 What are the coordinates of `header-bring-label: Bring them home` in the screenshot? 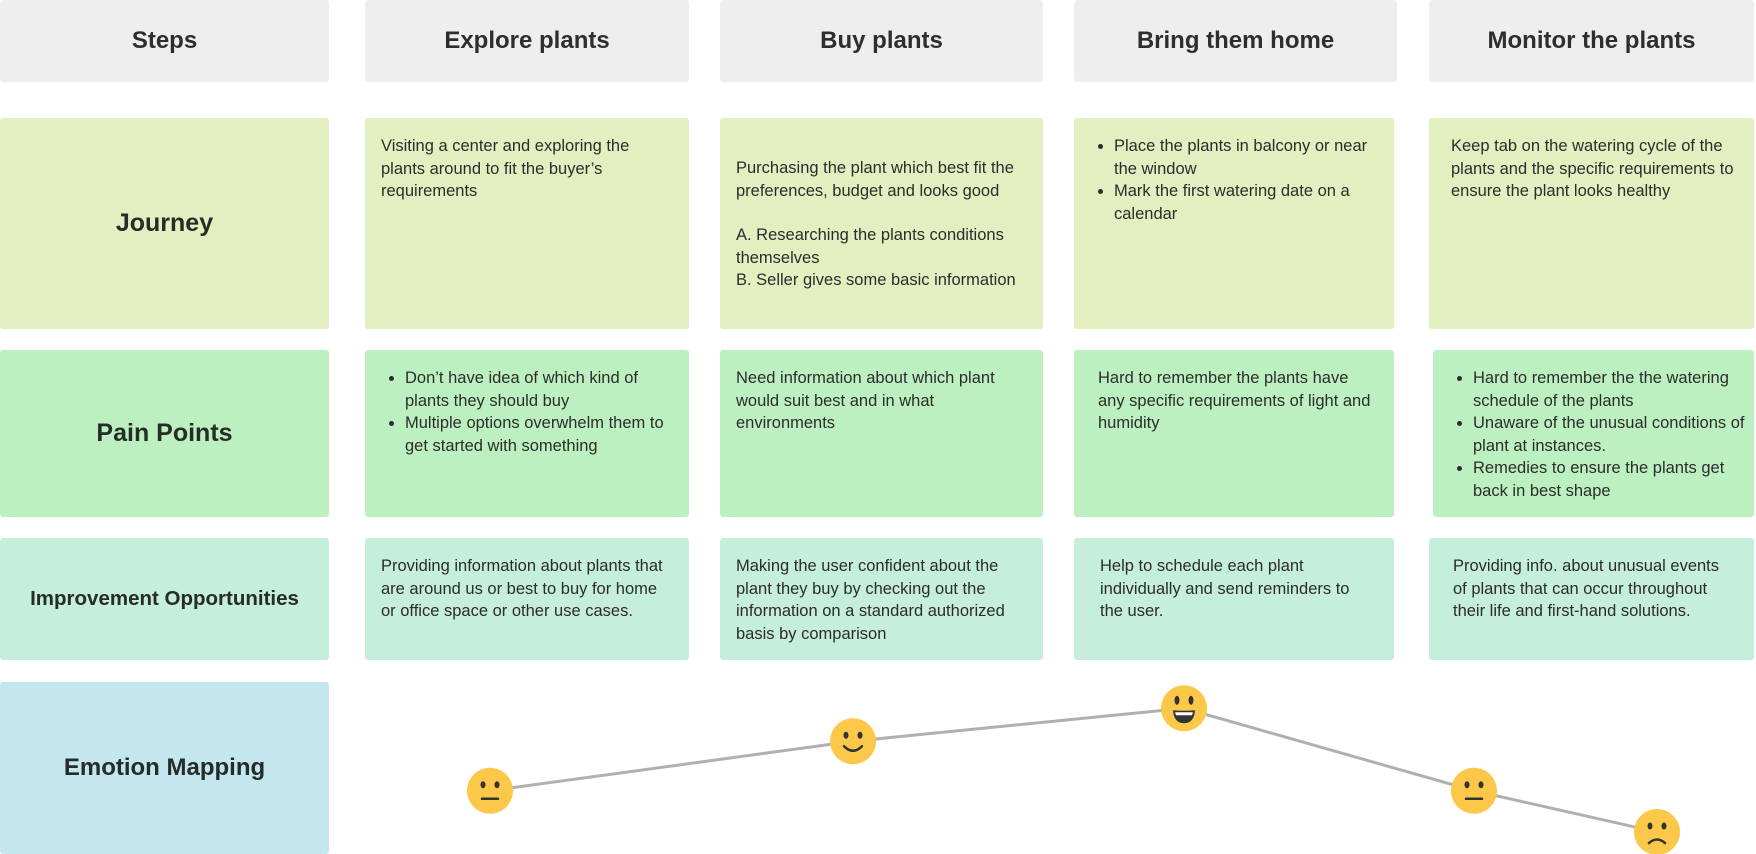 It's located at (1235, 40).